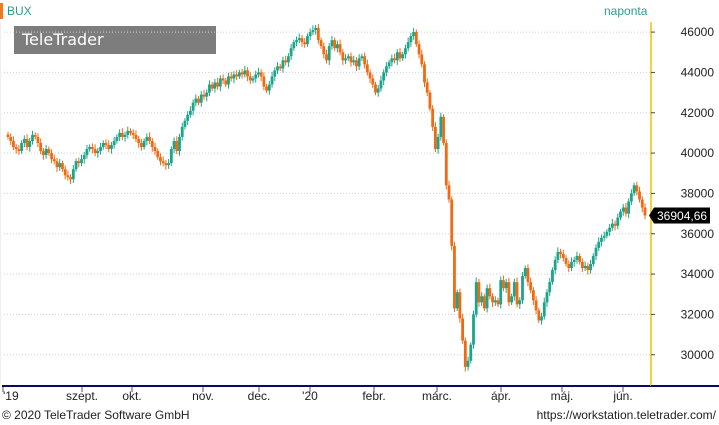 The height and width of the screenshot is (425, 719). What do you see at coordinates (626, 11) in the screenshot?
I see `period-label: naponta` at bounding box center [626, 11].